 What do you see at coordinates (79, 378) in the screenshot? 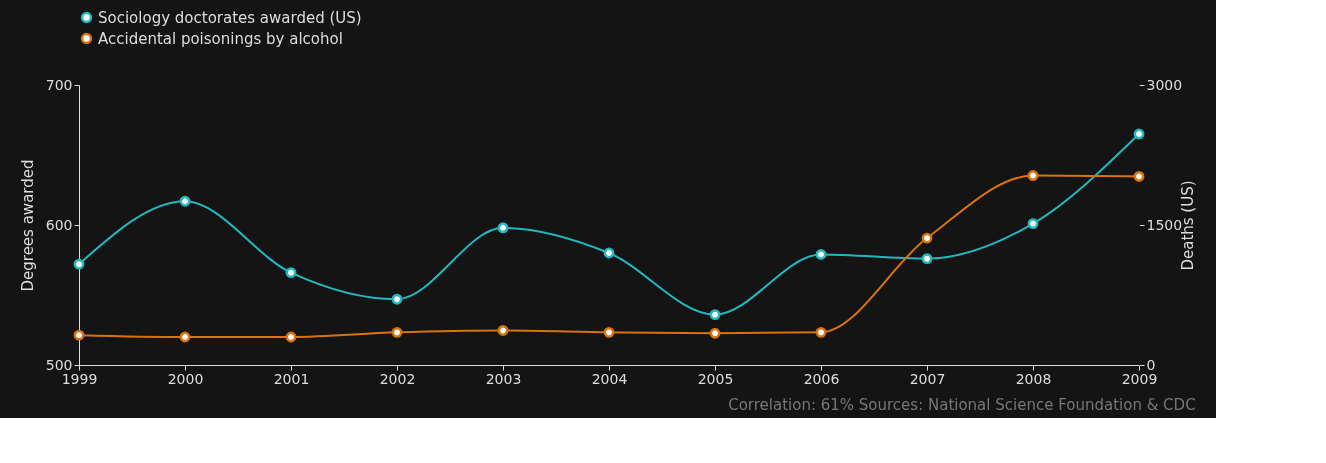
I see `x-tick-label: 1999` at bounding box center [79, 378].